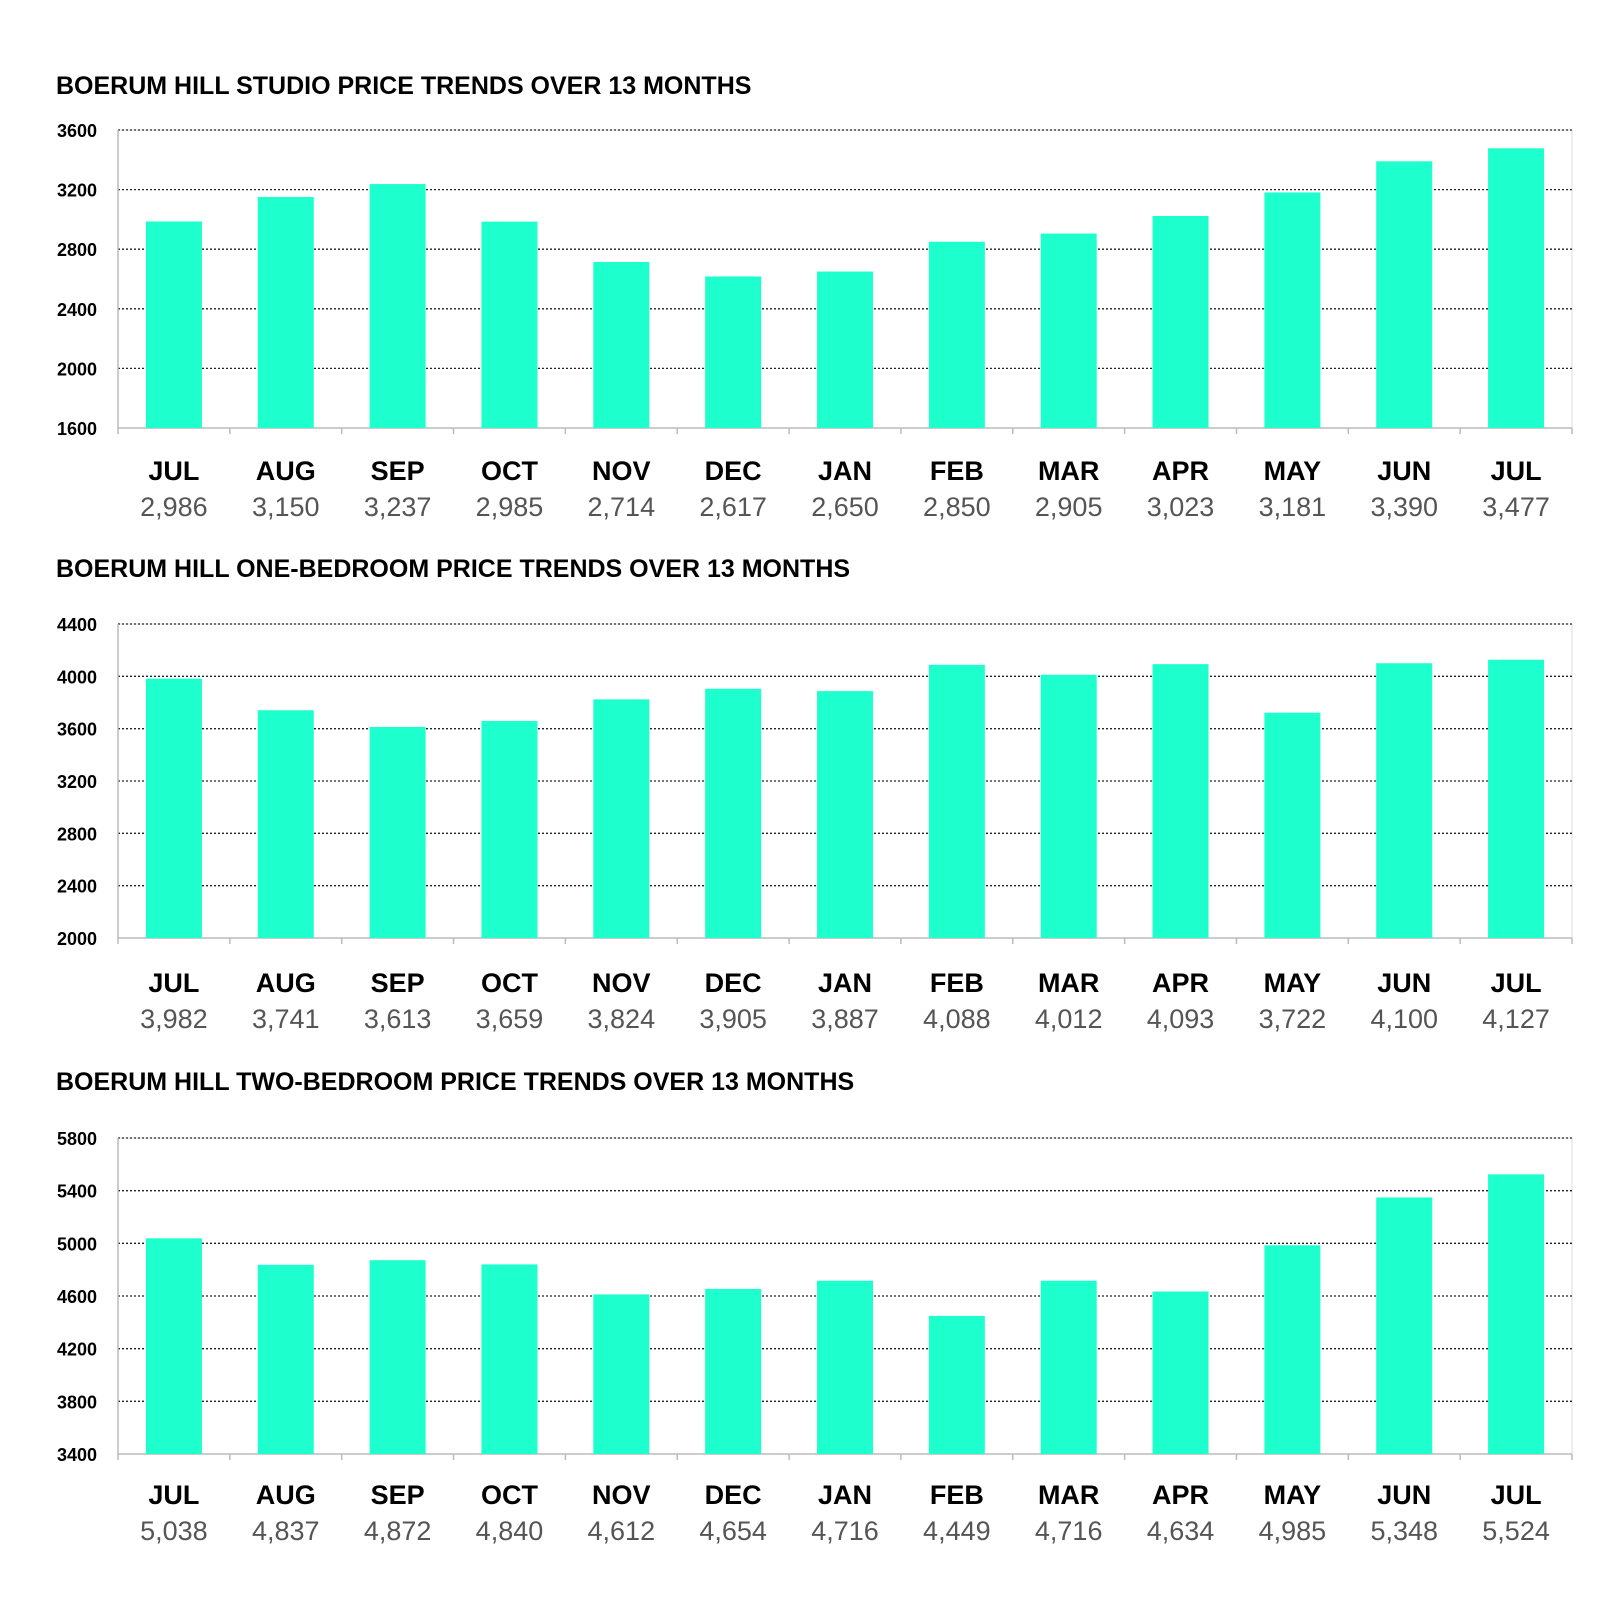  Describe the element at coordinates (286, 471) in the screenshot. I see `studio-category-label: AUG` at that location.